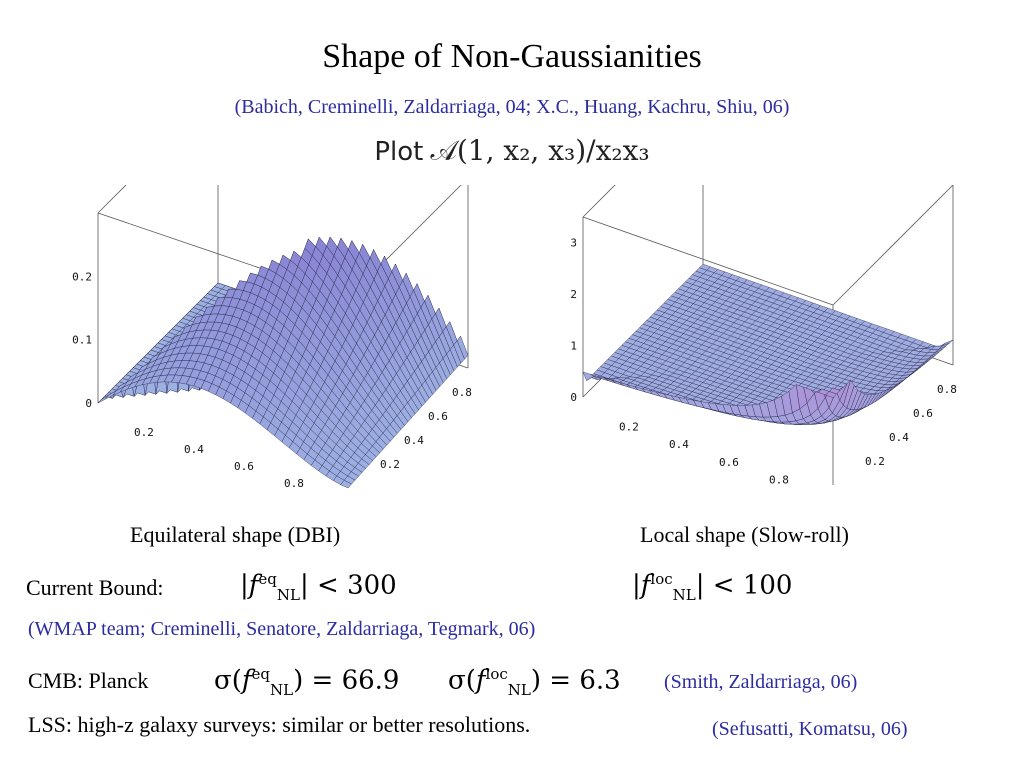 The width and height of the screenshot is (1024, 768). Describe the element at coordinates (82, 276) in the screenshot. I see `z-tick-label: 0.2` at that location.